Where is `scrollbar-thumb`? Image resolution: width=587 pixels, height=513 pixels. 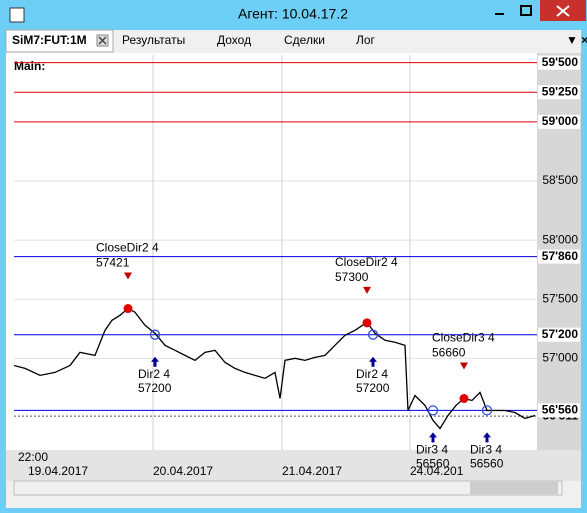
scrollbar-thumb is located at coordinates (514, 488).